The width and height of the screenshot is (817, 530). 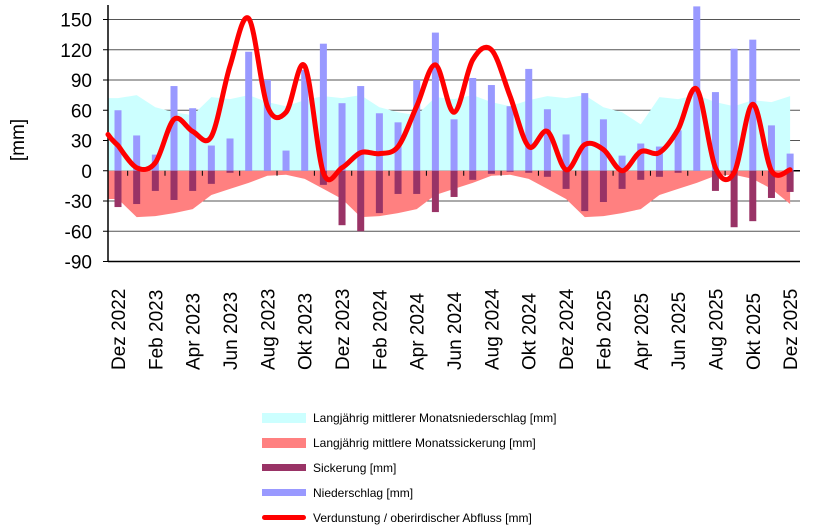 I want to click on legend-swatch-area-seepage, so click(x=284, y=442).